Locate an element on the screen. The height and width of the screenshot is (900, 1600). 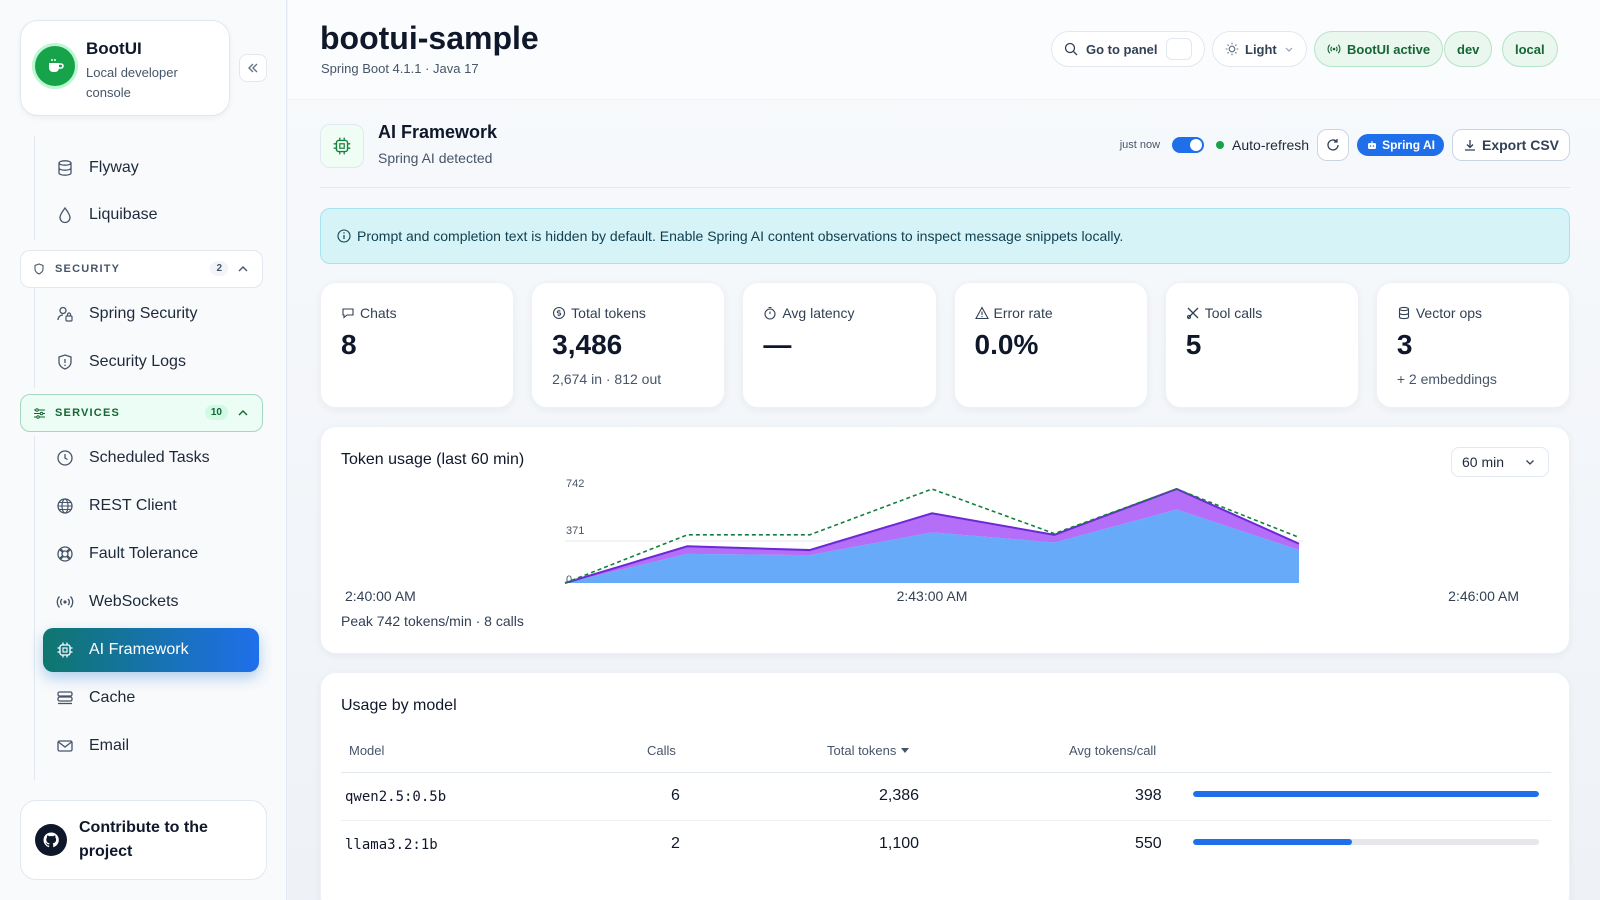
sliders-icon is located at coordinates (40, 413).